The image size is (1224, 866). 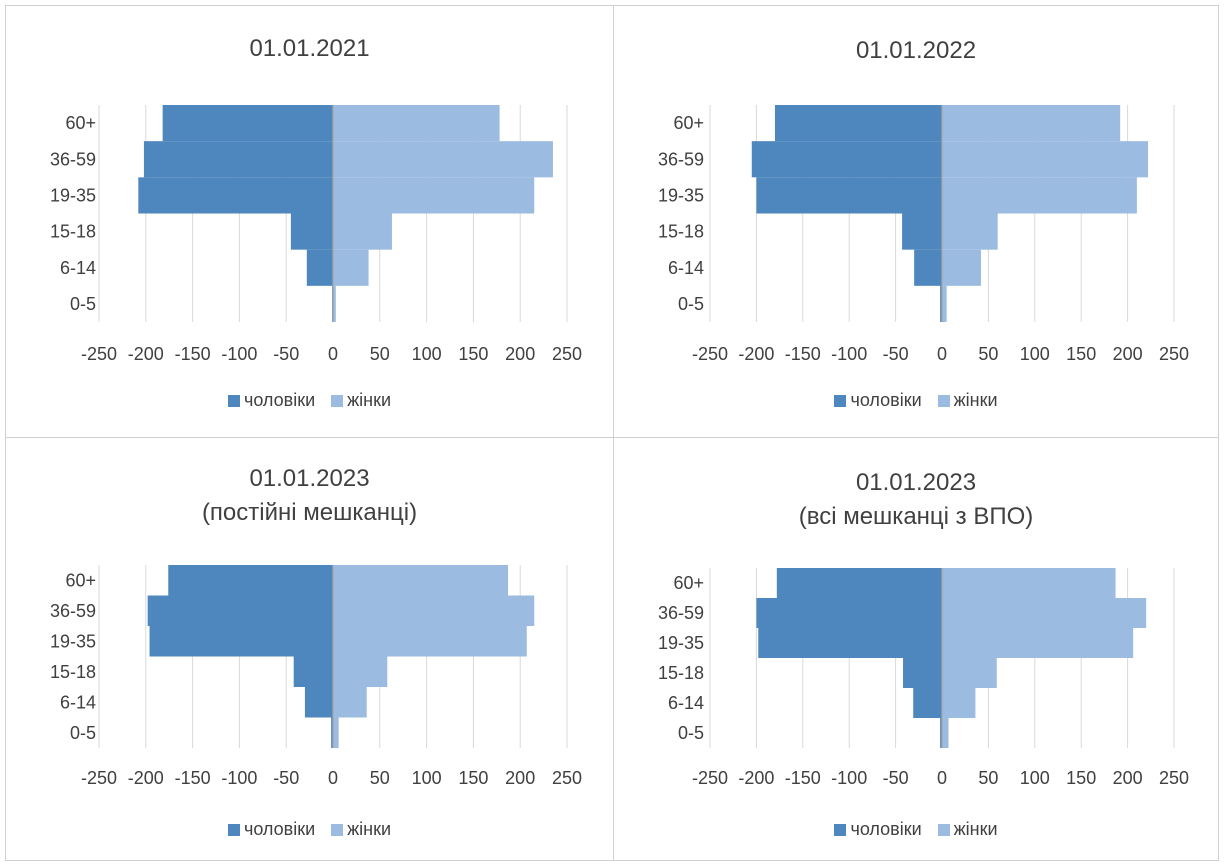 I want to click on chart-title-line: 01.01.2022, so click(x=916, y=50).